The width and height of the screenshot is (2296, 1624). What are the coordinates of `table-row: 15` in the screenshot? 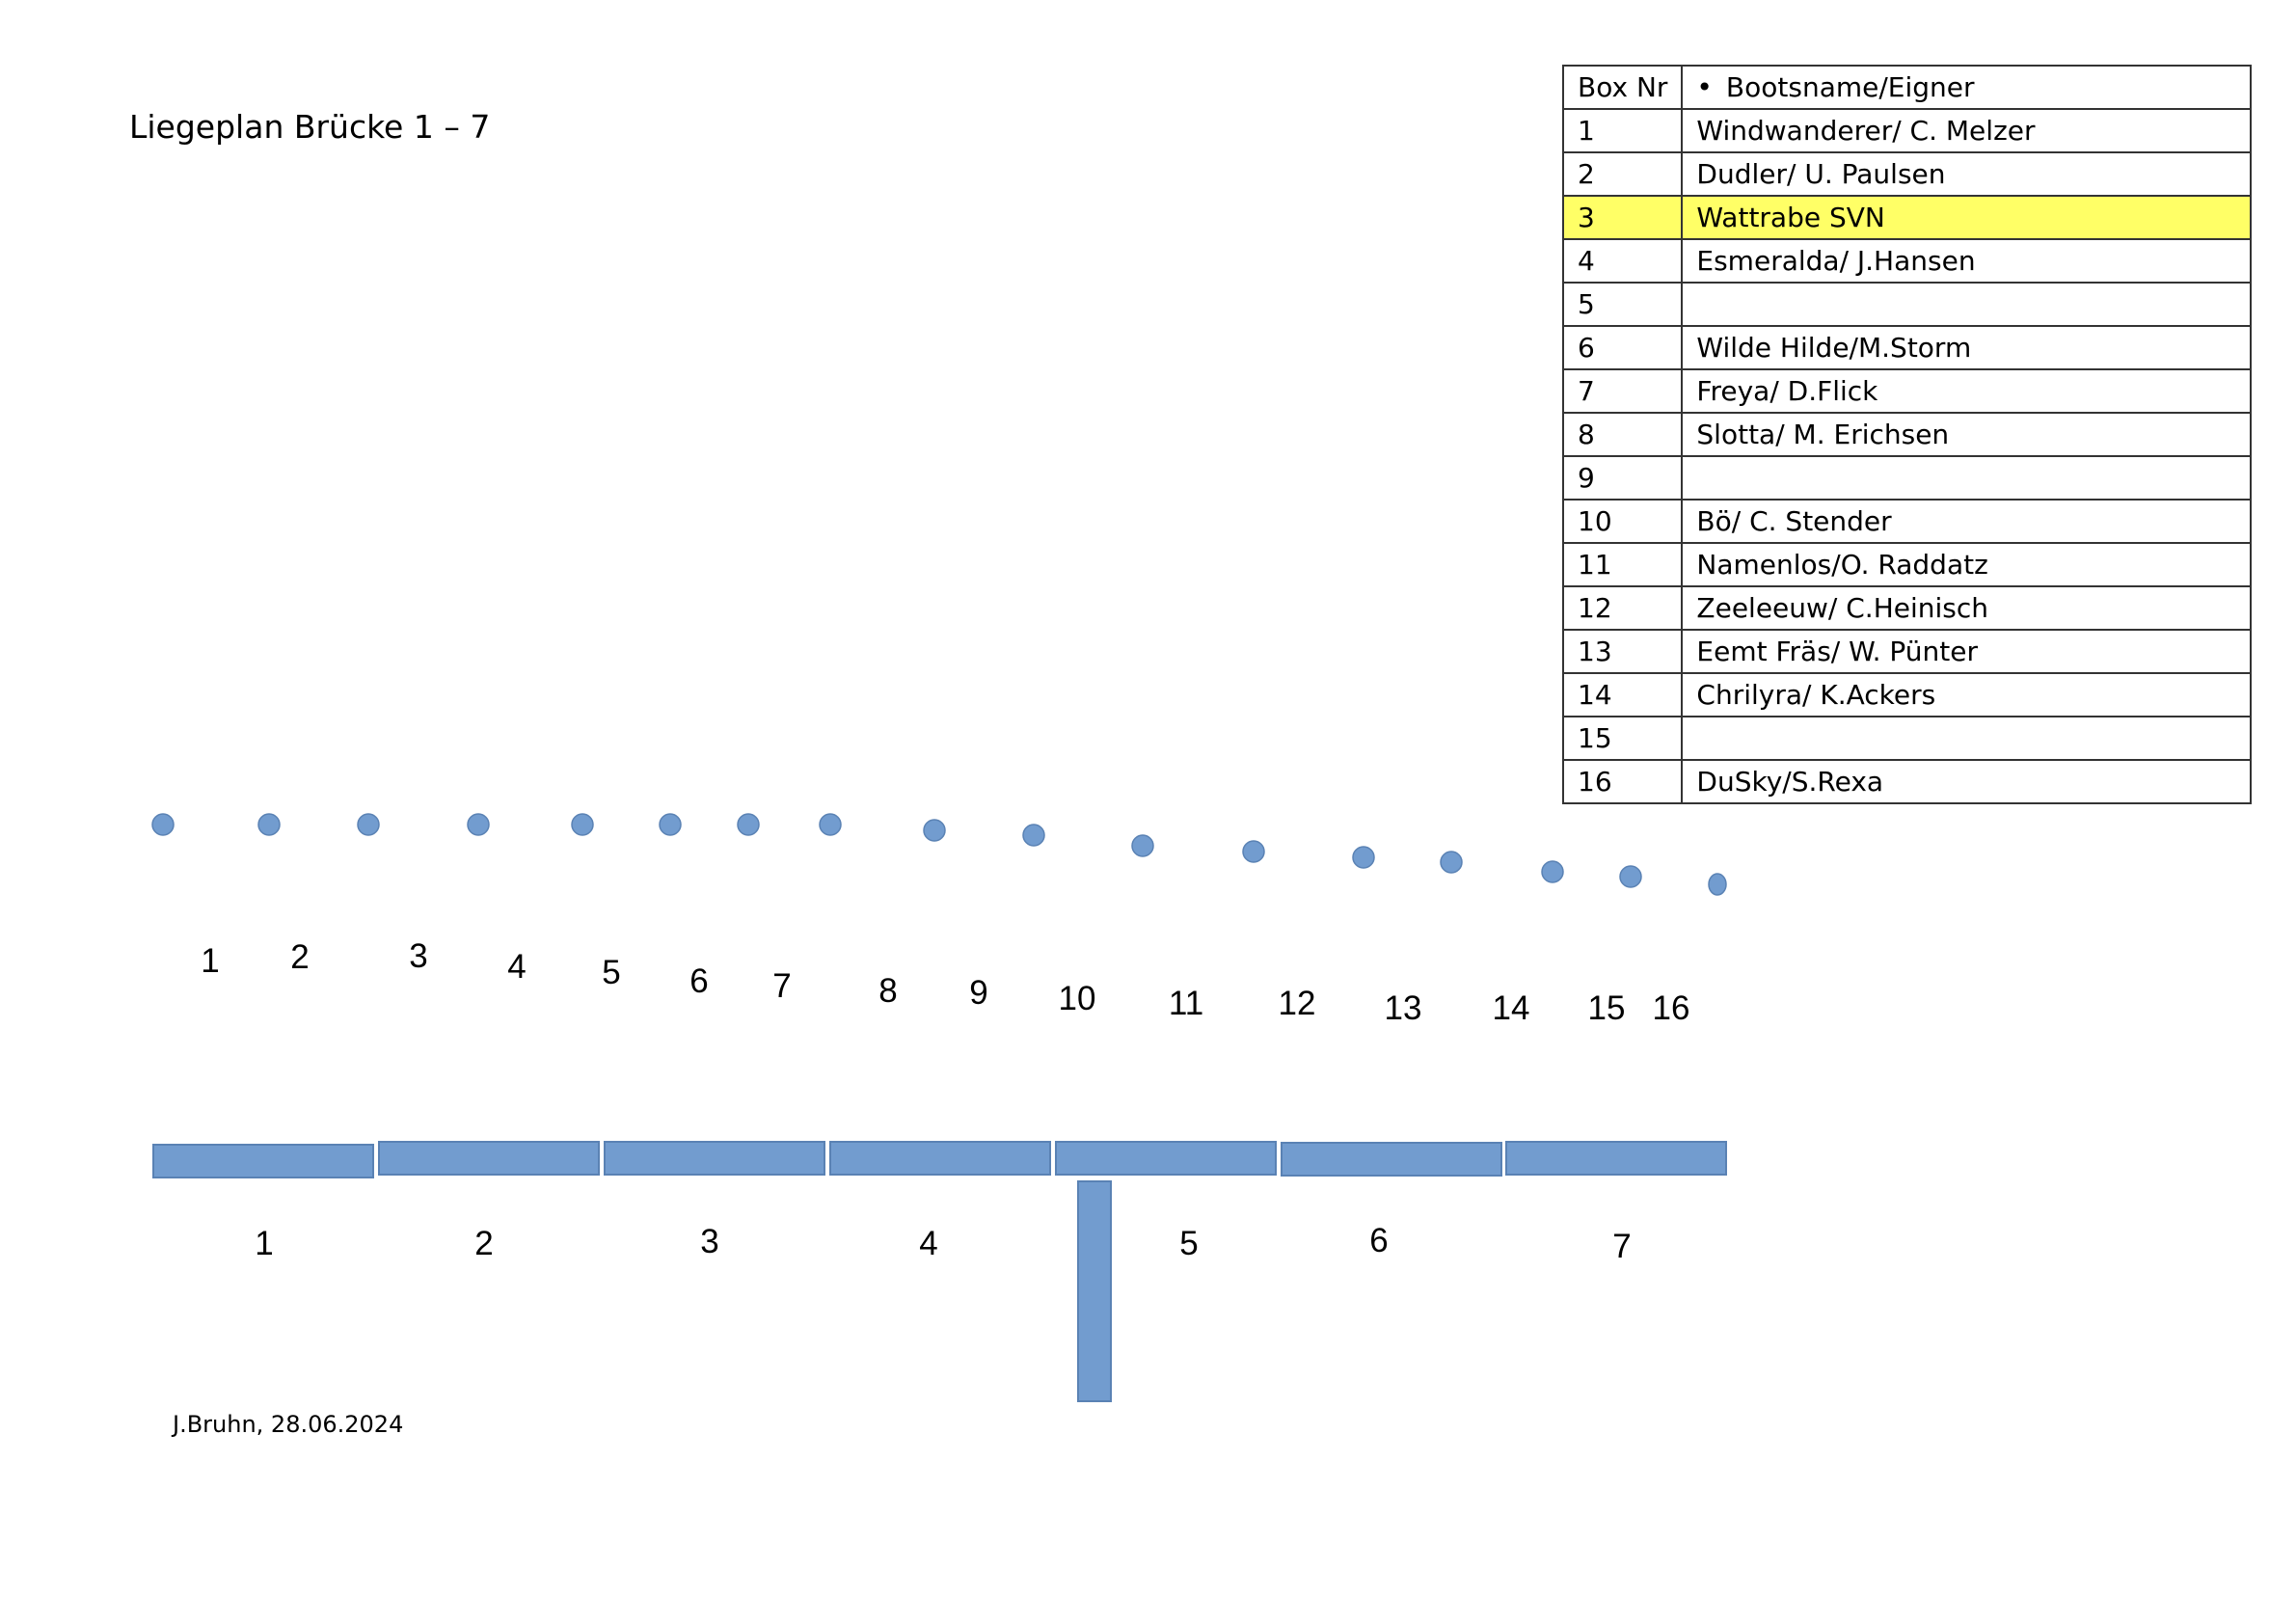 It's located at (1906, 738).